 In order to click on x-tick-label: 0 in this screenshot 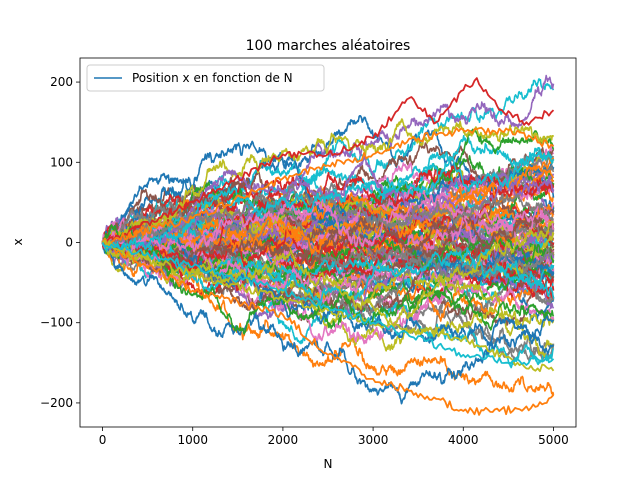, I will do `click(103, 440)`.